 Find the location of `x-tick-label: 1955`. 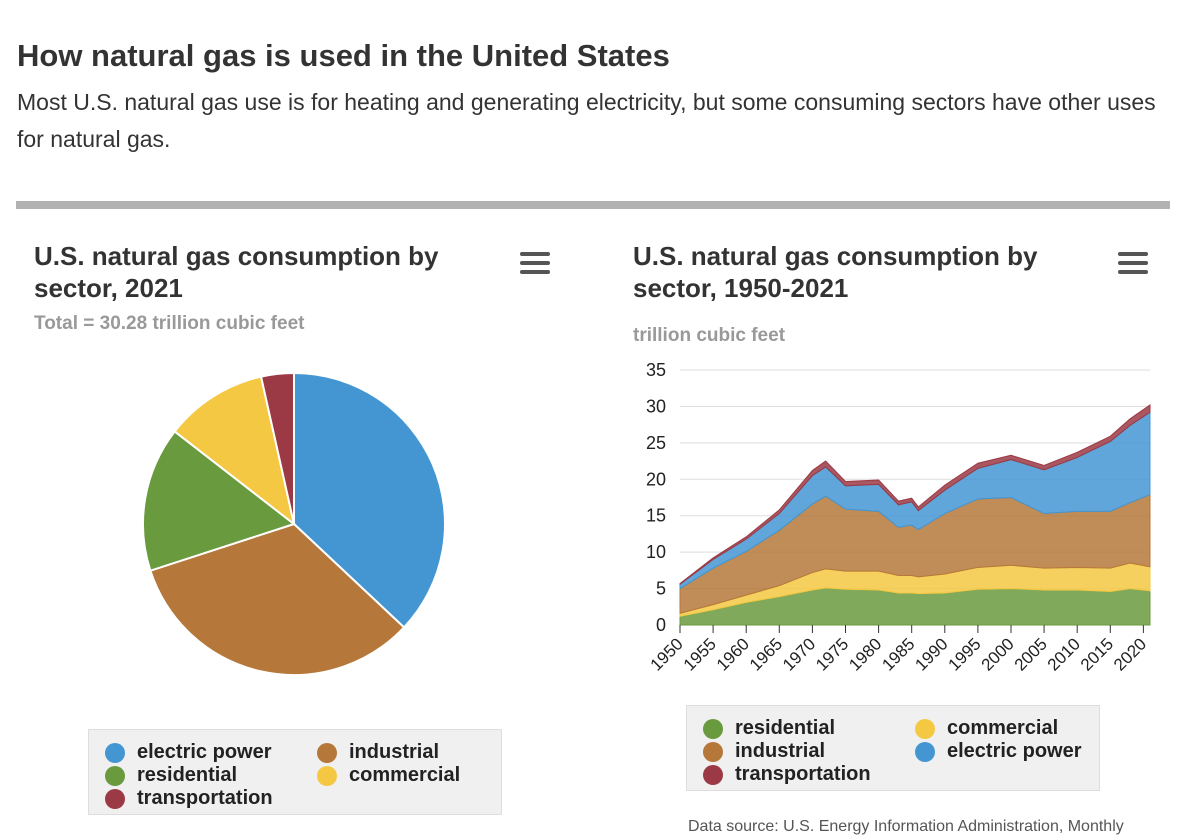

x-tick-label: 1955 is located at coordinates (700, 654).